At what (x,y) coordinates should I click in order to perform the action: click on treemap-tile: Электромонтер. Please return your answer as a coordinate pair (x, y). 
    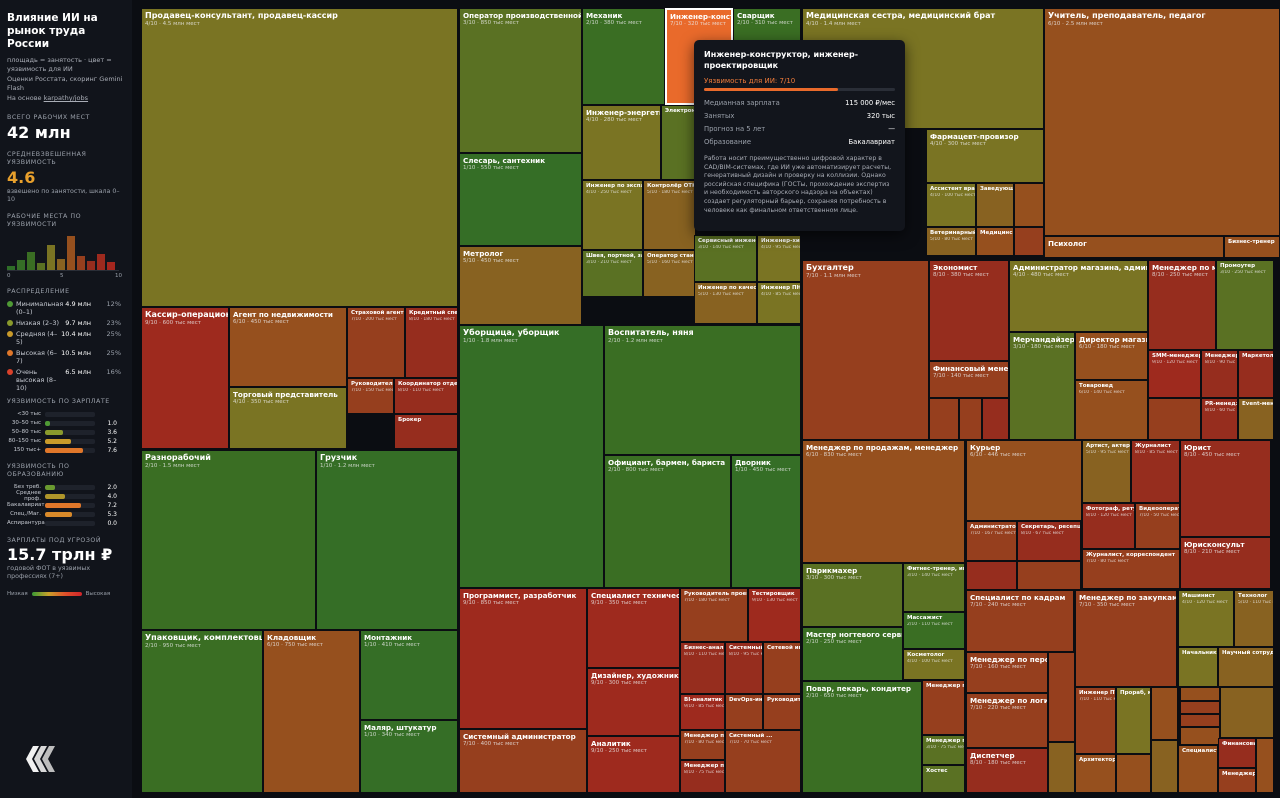
    Looking at the image, I should click on (678, 142).